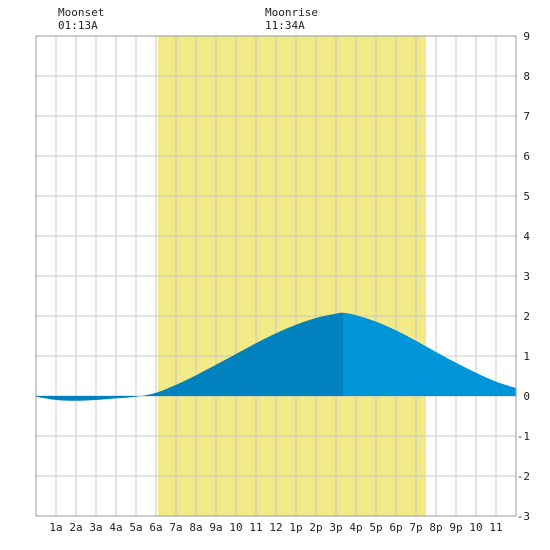 Image resolution: width=550 pixels, height=550 pixels. I want to click on x-tick-label: 8p, so click(435, 527).